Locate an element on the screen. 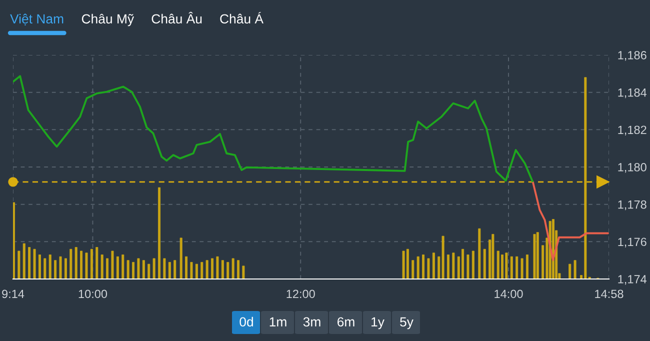 This screenshot has width=650, height=341. text: Châu Á is located at coordinates (242, 18).